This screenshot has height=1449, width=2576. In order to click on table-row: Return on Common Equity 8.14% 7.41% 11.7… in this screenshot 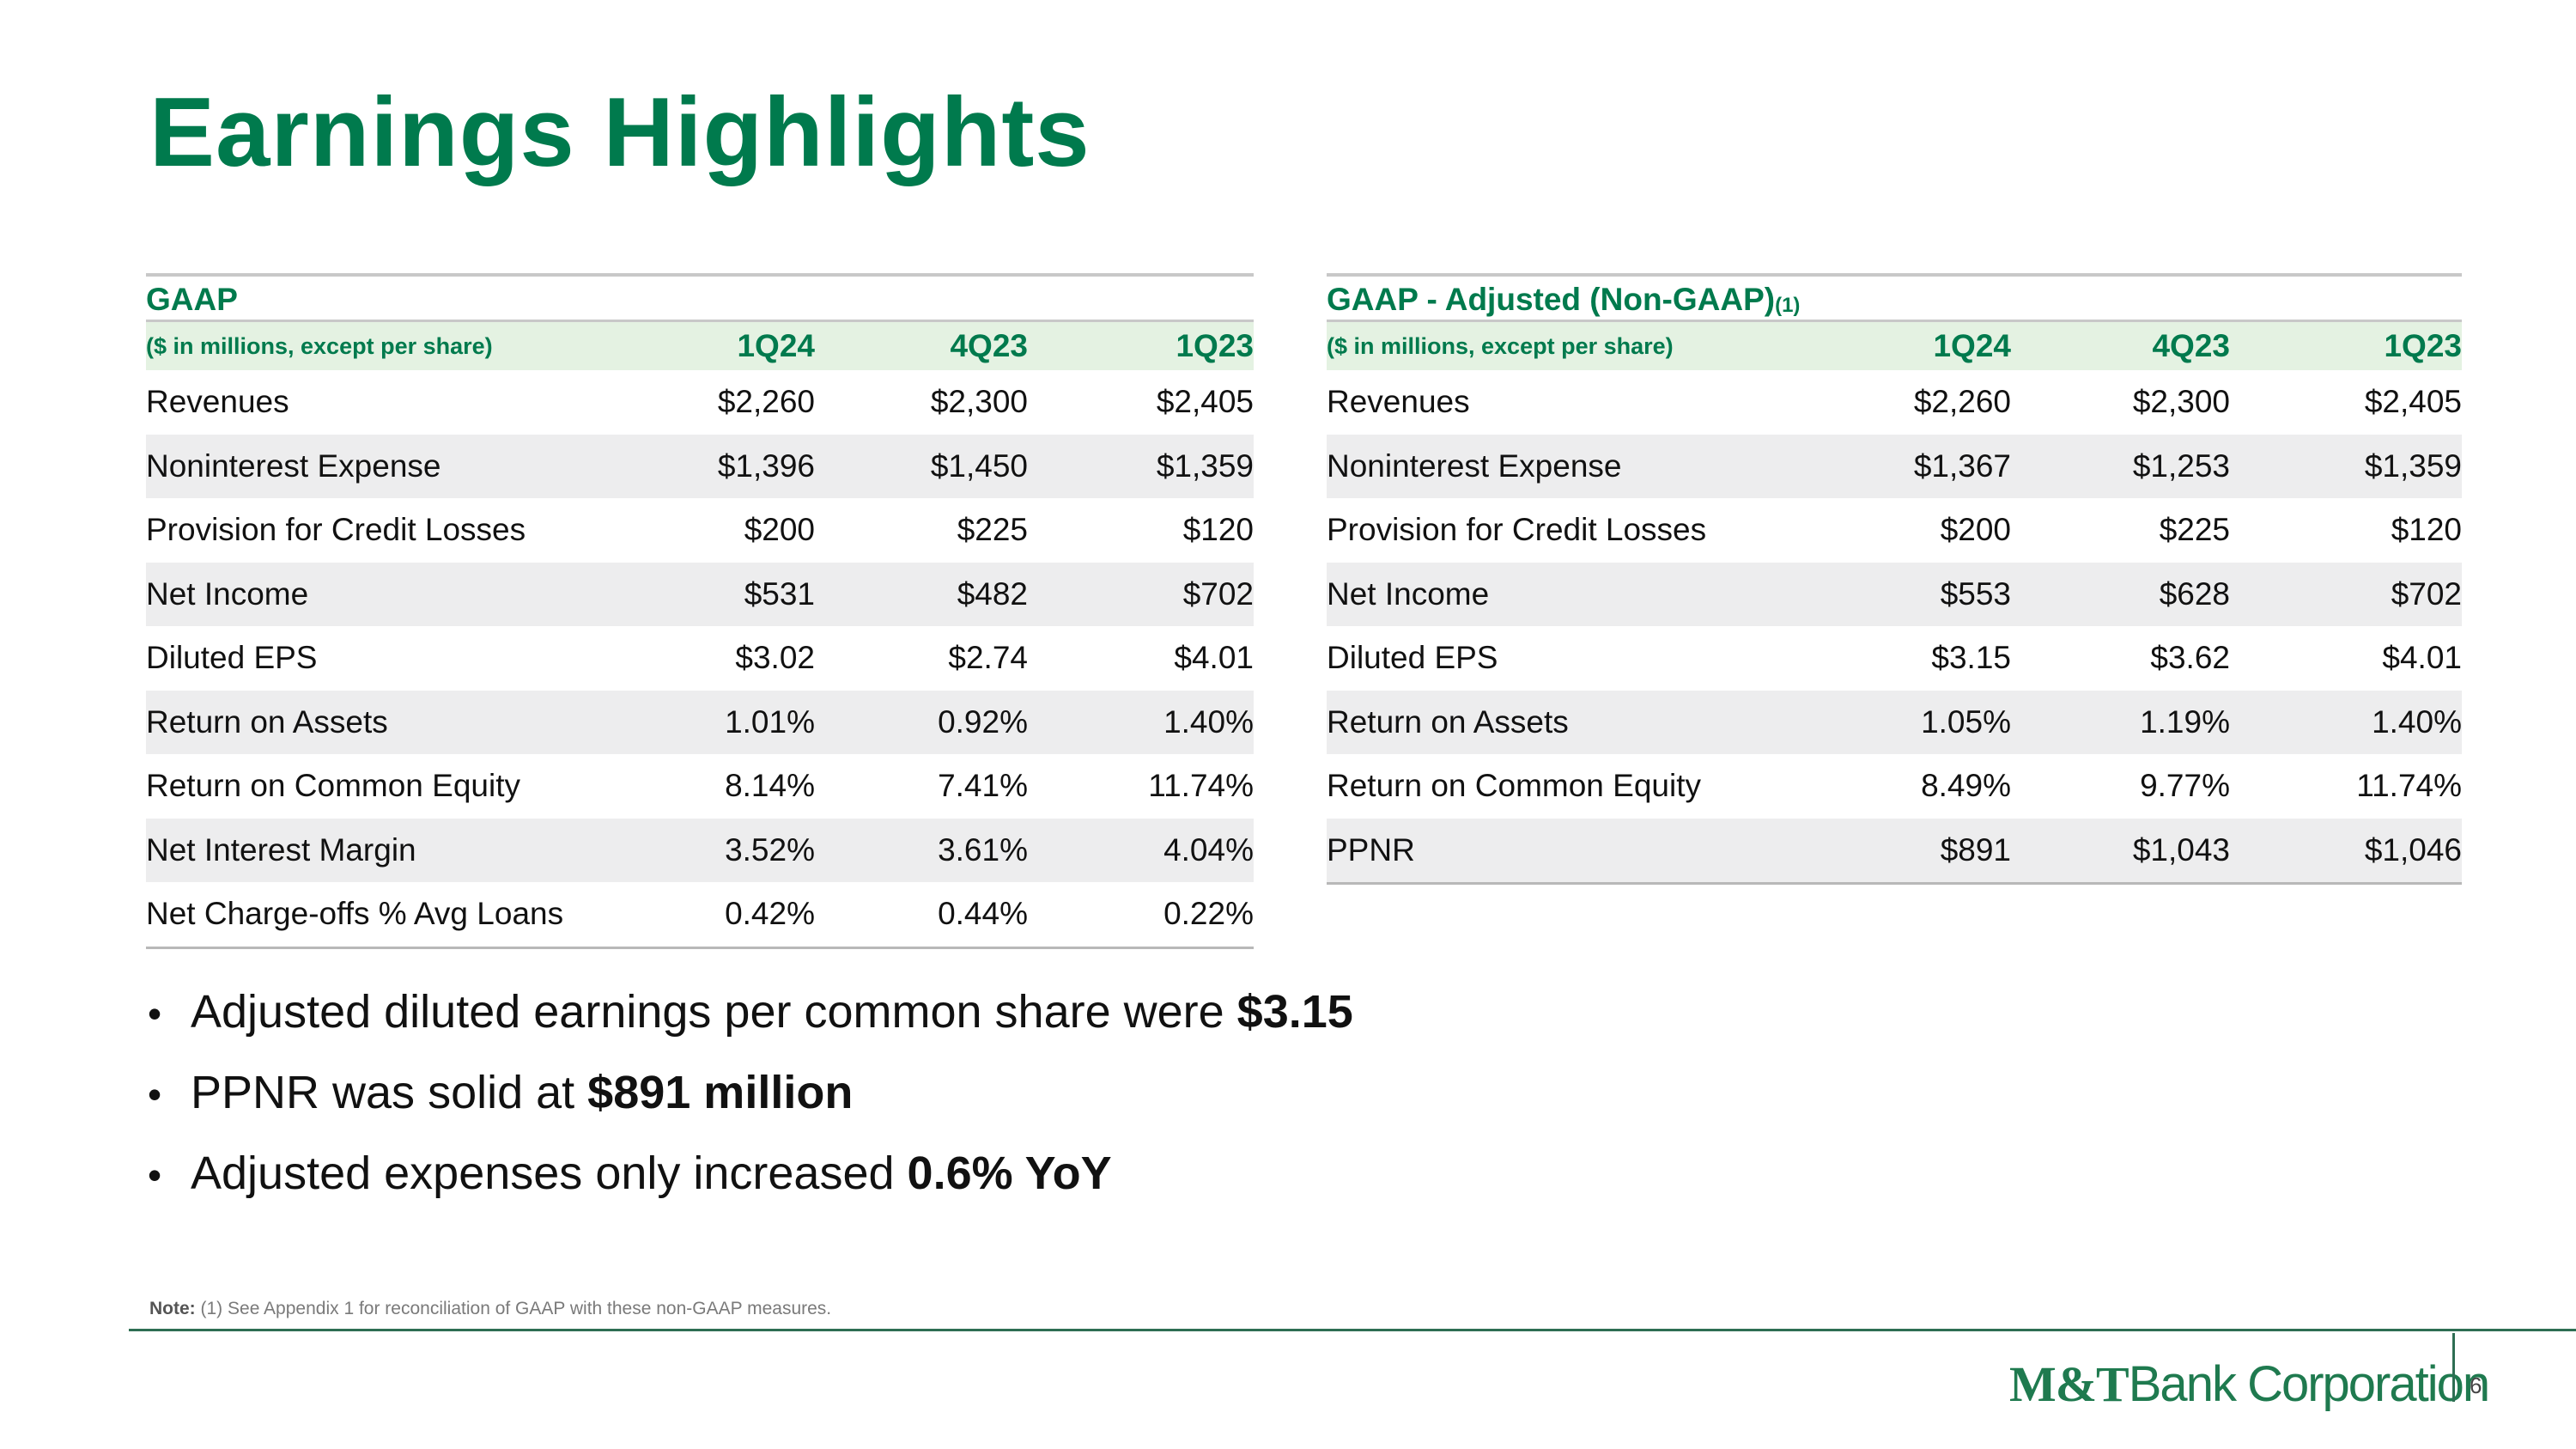, I will do `click(700, 786)`.